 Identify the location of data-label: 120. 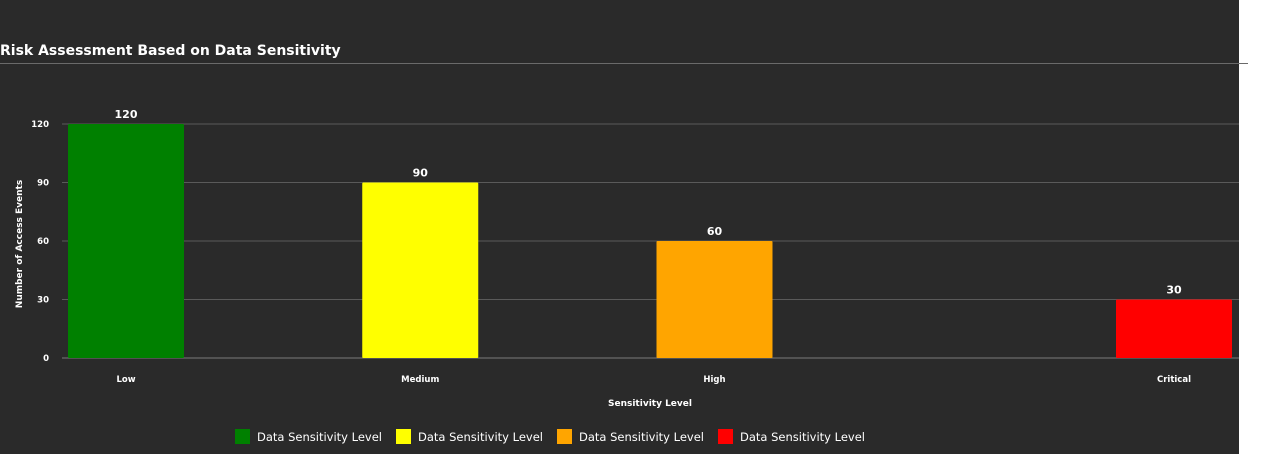
(126, 114).